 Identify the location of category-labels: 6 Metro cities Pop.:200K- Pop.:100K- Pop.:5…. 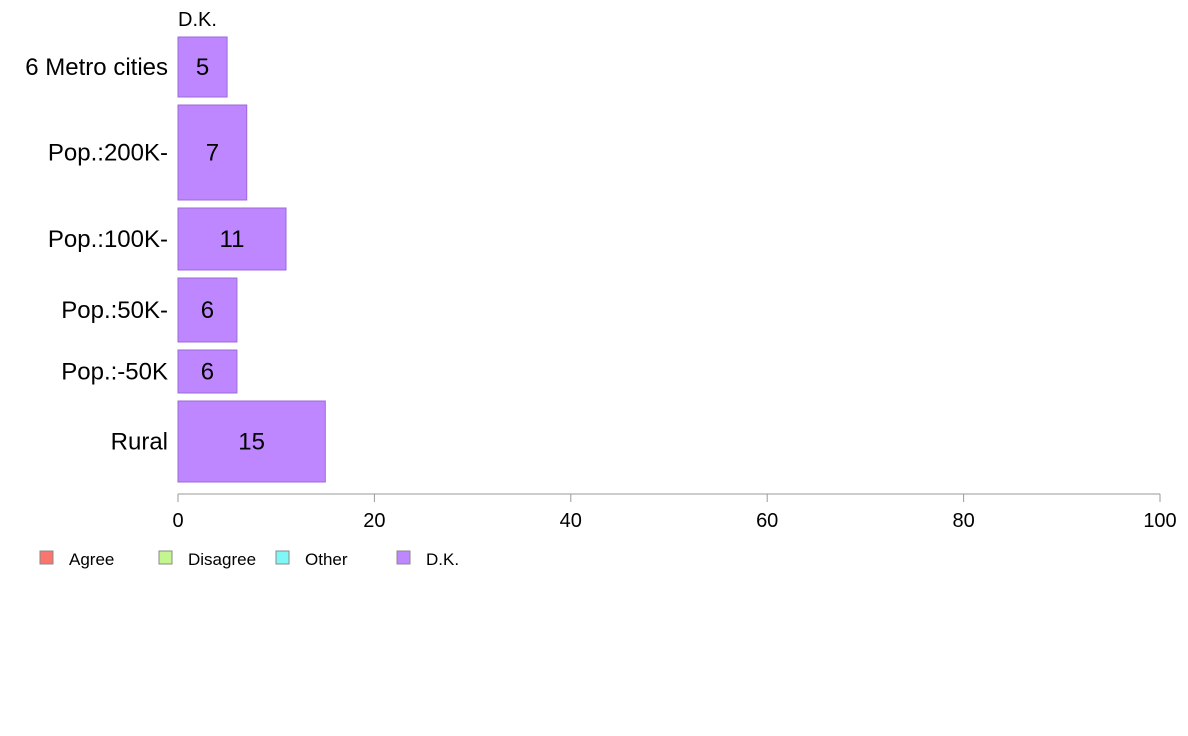
(96, 255).